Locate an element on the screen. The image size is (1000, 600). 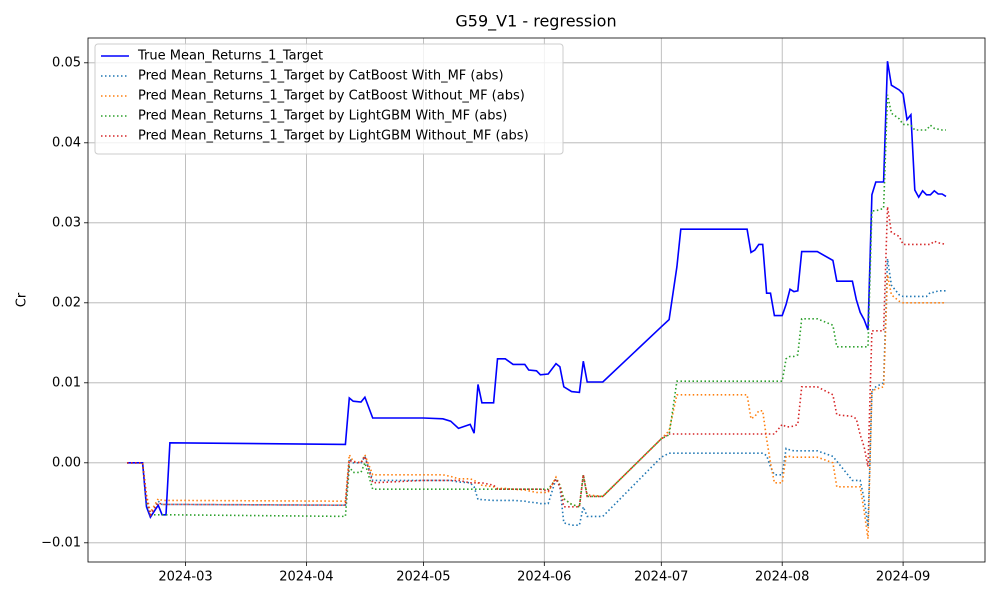
y-tick-label: 0.02 is located at coordinates (66, 302).